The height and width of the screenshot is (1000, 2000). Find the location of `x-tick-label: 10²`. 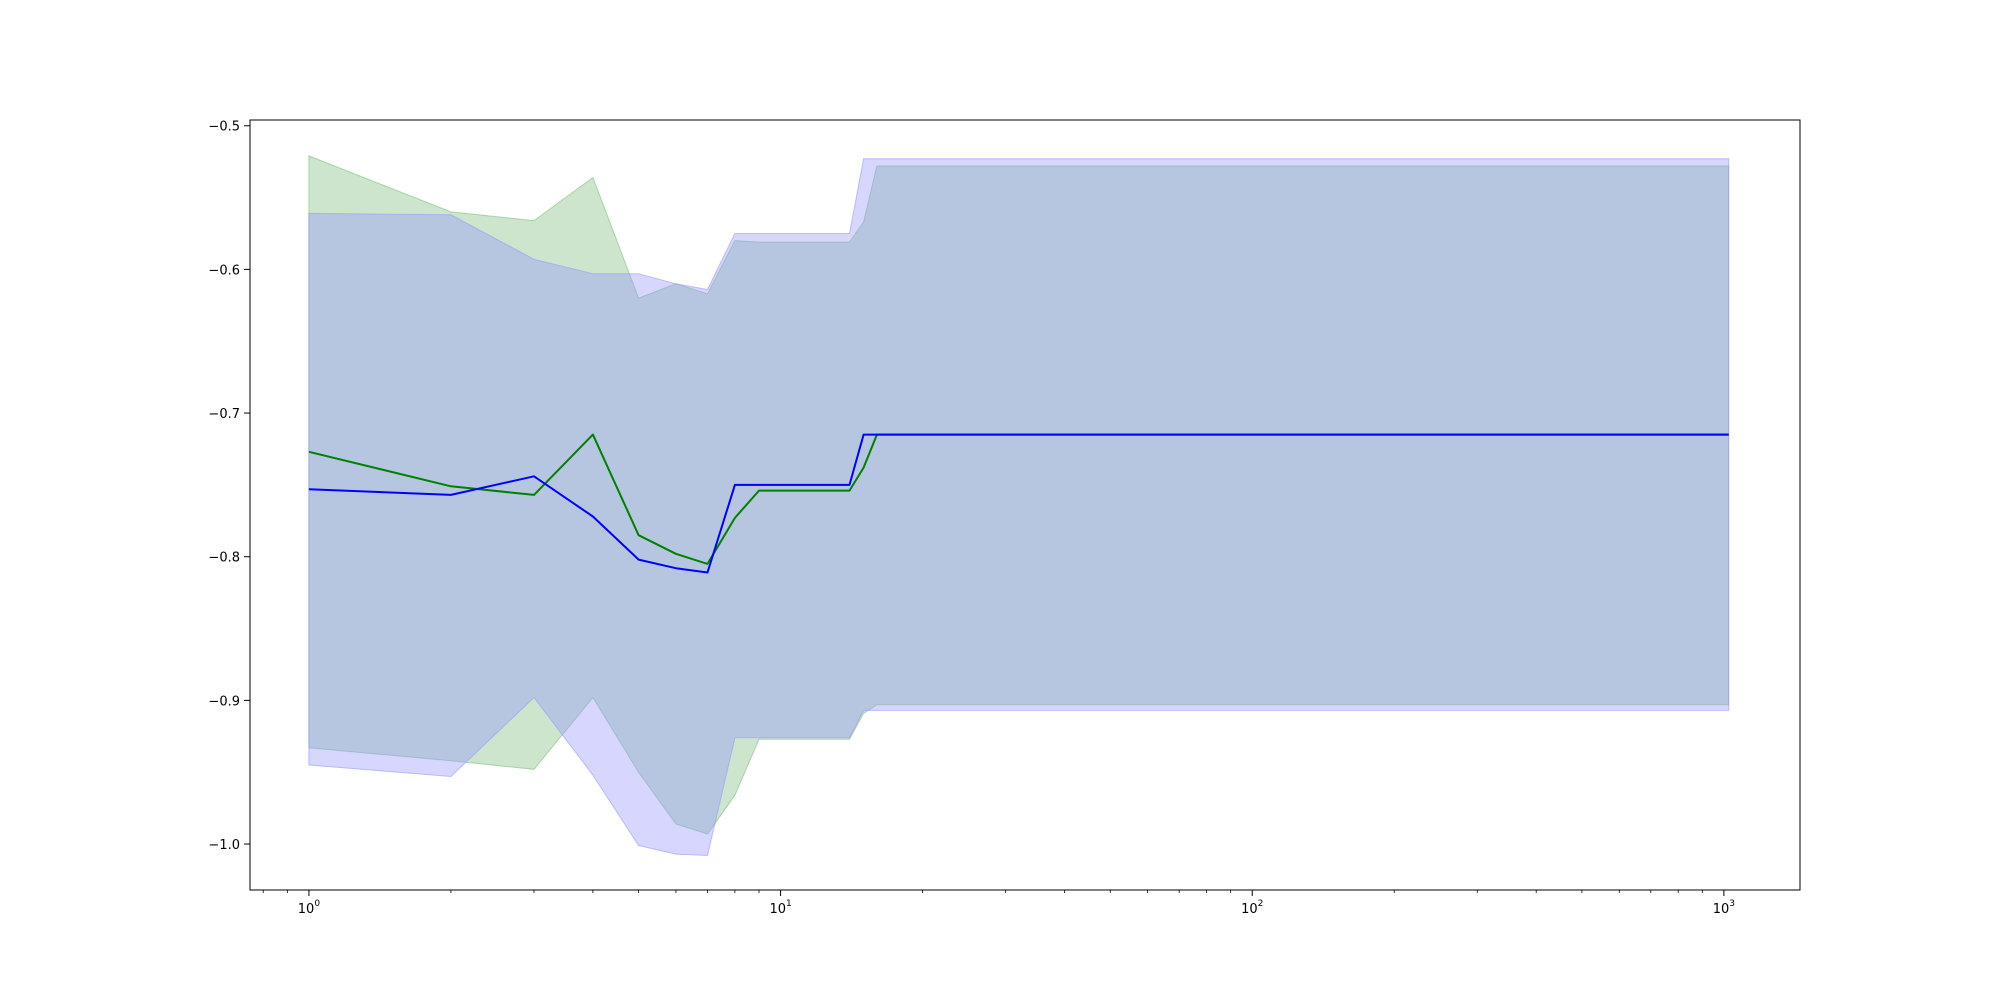

x-tick-label: 10² is located at coordinates (1252, 908).